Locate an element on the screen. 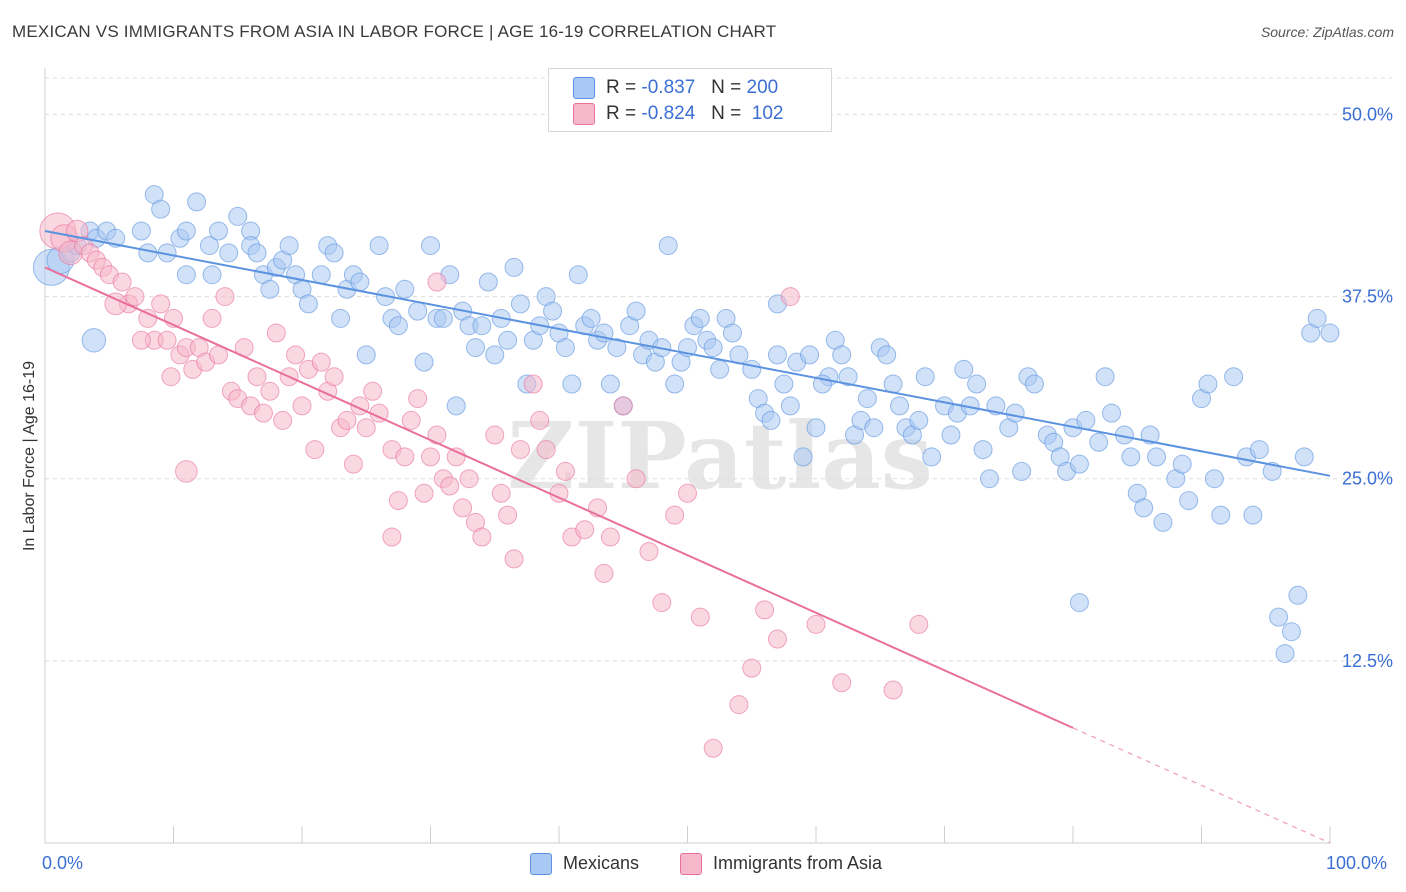 The width and height of the screenshot is (1406, 892). correlation-legend: R = -0.837 N = 200 R = -0.824 N = 102 is located at coordinates (690, 100).